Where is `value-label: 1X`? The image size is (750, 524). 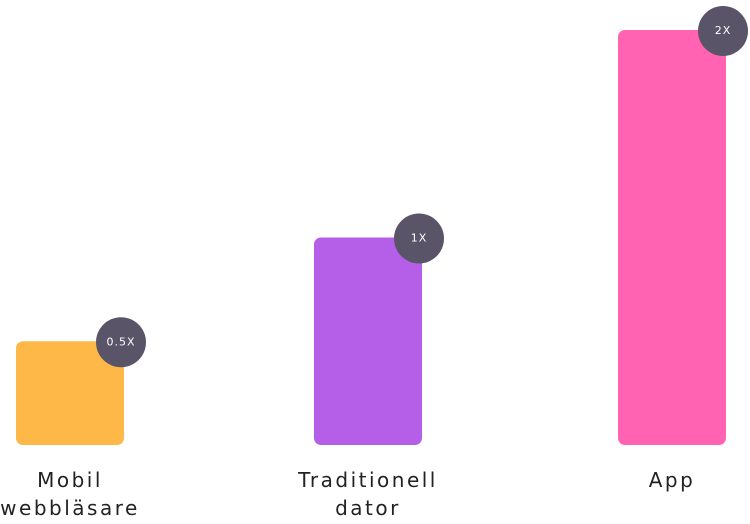
value-label: 1X is located at coordinates (419, 238).